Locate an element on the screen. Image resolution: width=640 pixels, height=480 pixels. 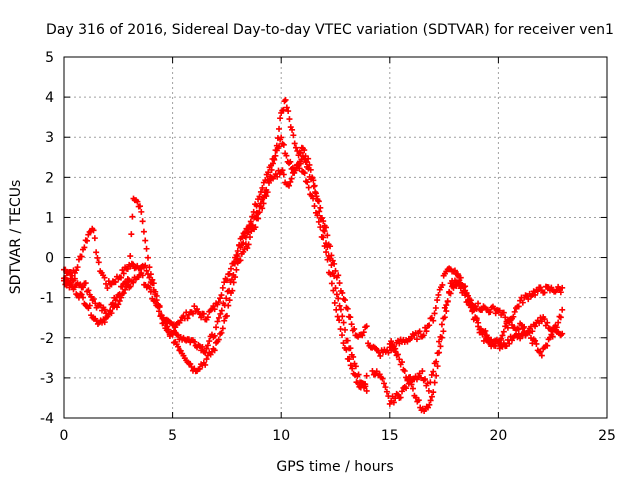
x-axis-label: GPS time / hours is located at coordinates (334, 467).